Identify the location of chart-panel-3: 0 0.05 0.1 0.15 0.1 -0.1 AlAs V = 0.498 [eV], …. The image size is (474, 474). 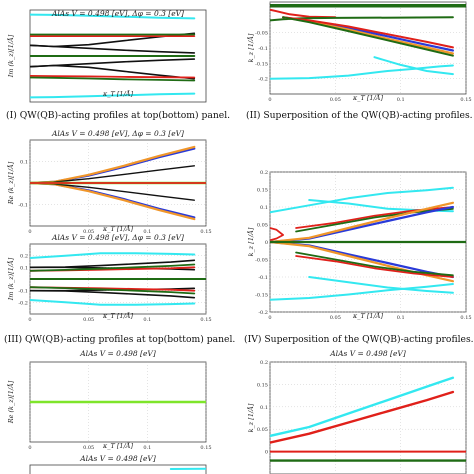
(109, 182).